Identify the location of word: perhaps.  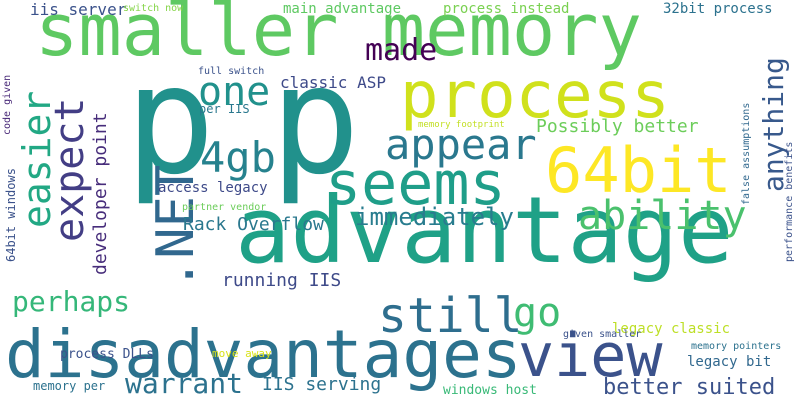
(71, 301).